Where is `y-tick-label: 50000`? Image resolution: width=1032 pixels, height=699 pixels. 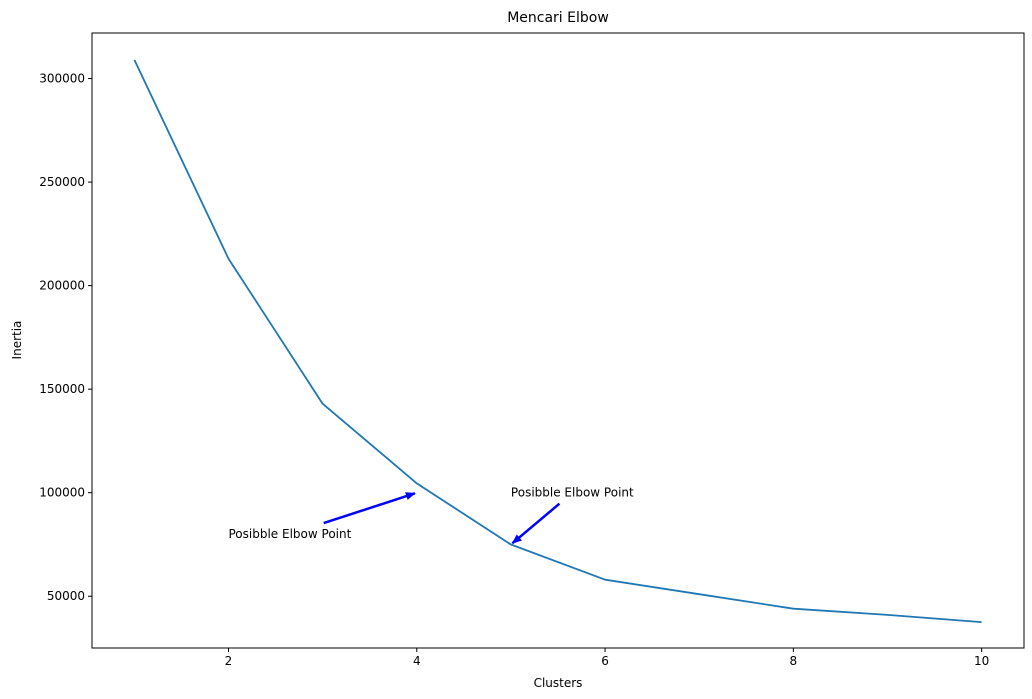 y-tick-label: 50000 is located at coordinates (66, 596).